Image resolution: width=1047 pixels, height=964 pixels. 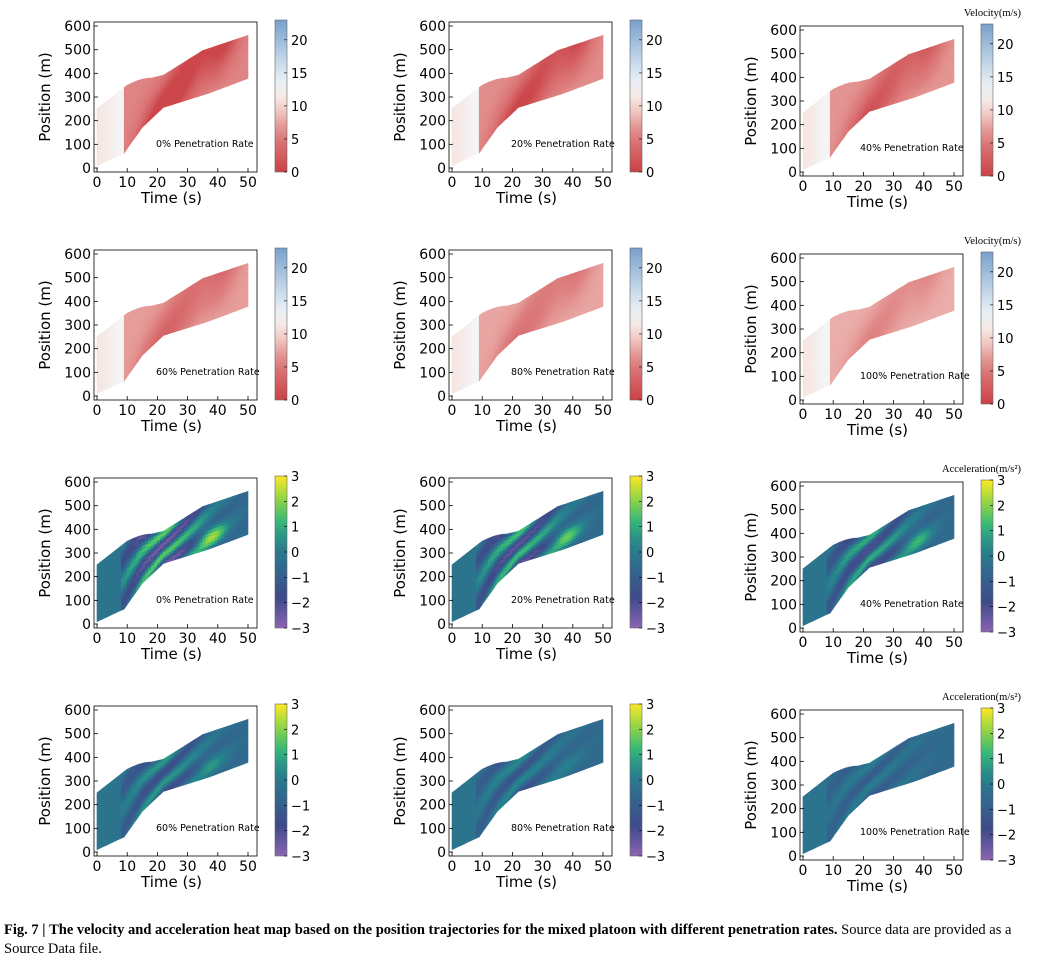 I want to click on y-tick-label: 400, so click(x=783, y=78).